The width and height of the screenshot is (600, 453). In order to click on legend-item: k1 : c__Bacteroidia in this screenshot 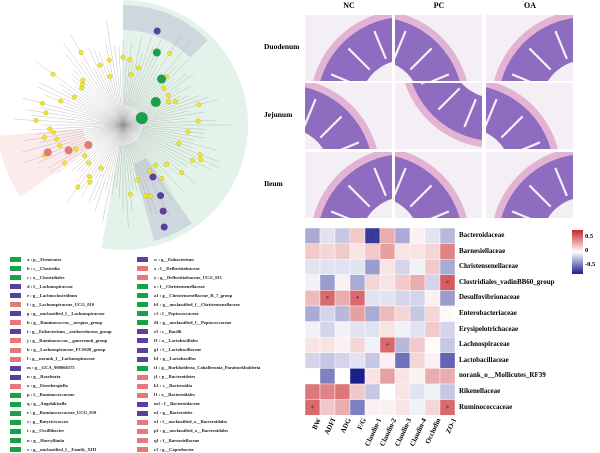, I will do `click(173, 386)`.